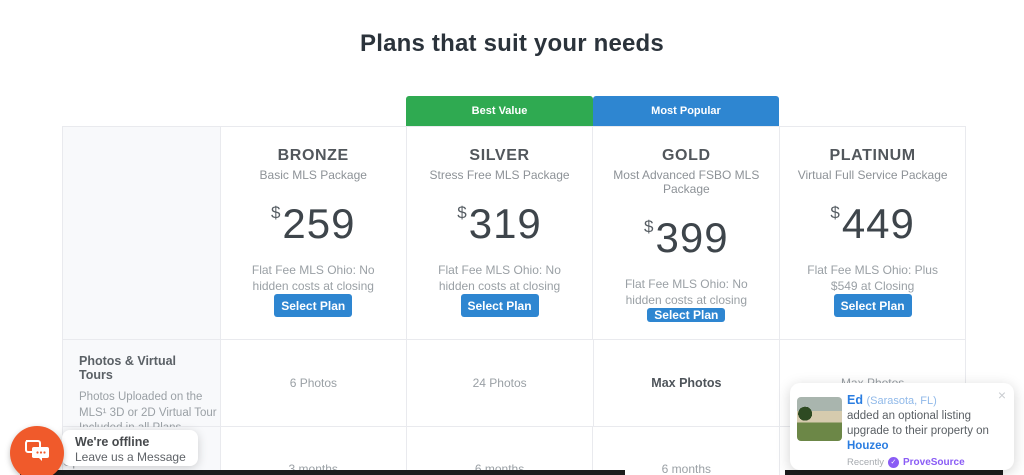 The width and height of the screenshot is (1024, 475). What do you see at coordinates (112, 442) in the screenshot?
I see `chat-status-text: We're offline` at bounding box center [112, 442].